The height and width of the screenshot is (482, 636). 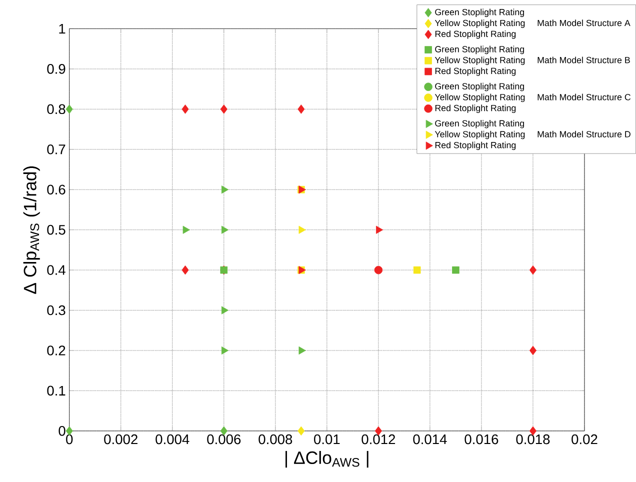 What do you see at coordinates (327, 459) in the screenshot?
I see `x-axis-title: | ΔClo$_{AWS}$ |` at bounding box center [327, 459].